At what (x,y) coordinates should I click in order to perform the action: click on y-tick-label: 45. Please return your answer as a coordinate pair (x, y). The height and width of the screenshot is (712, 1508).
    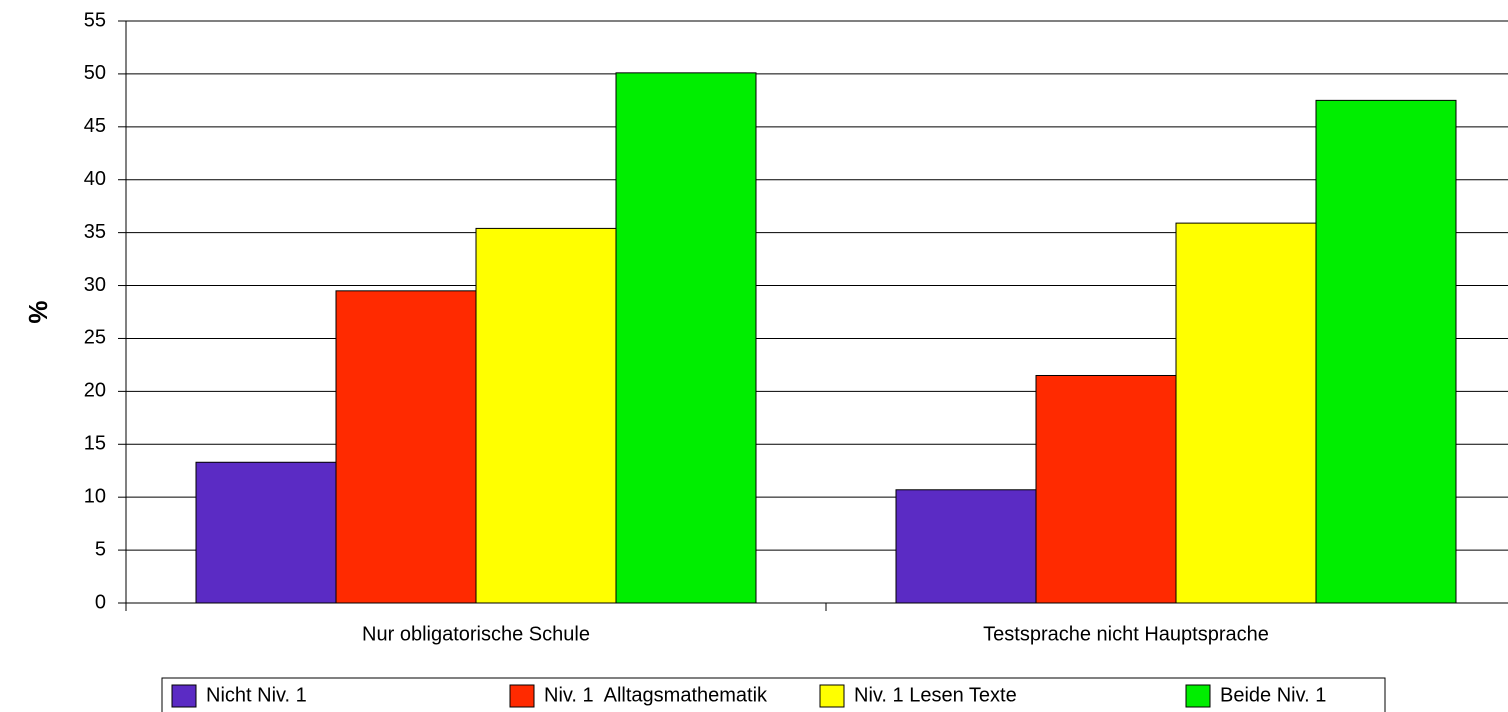
    Looking at the image, I should click on (95, 126).